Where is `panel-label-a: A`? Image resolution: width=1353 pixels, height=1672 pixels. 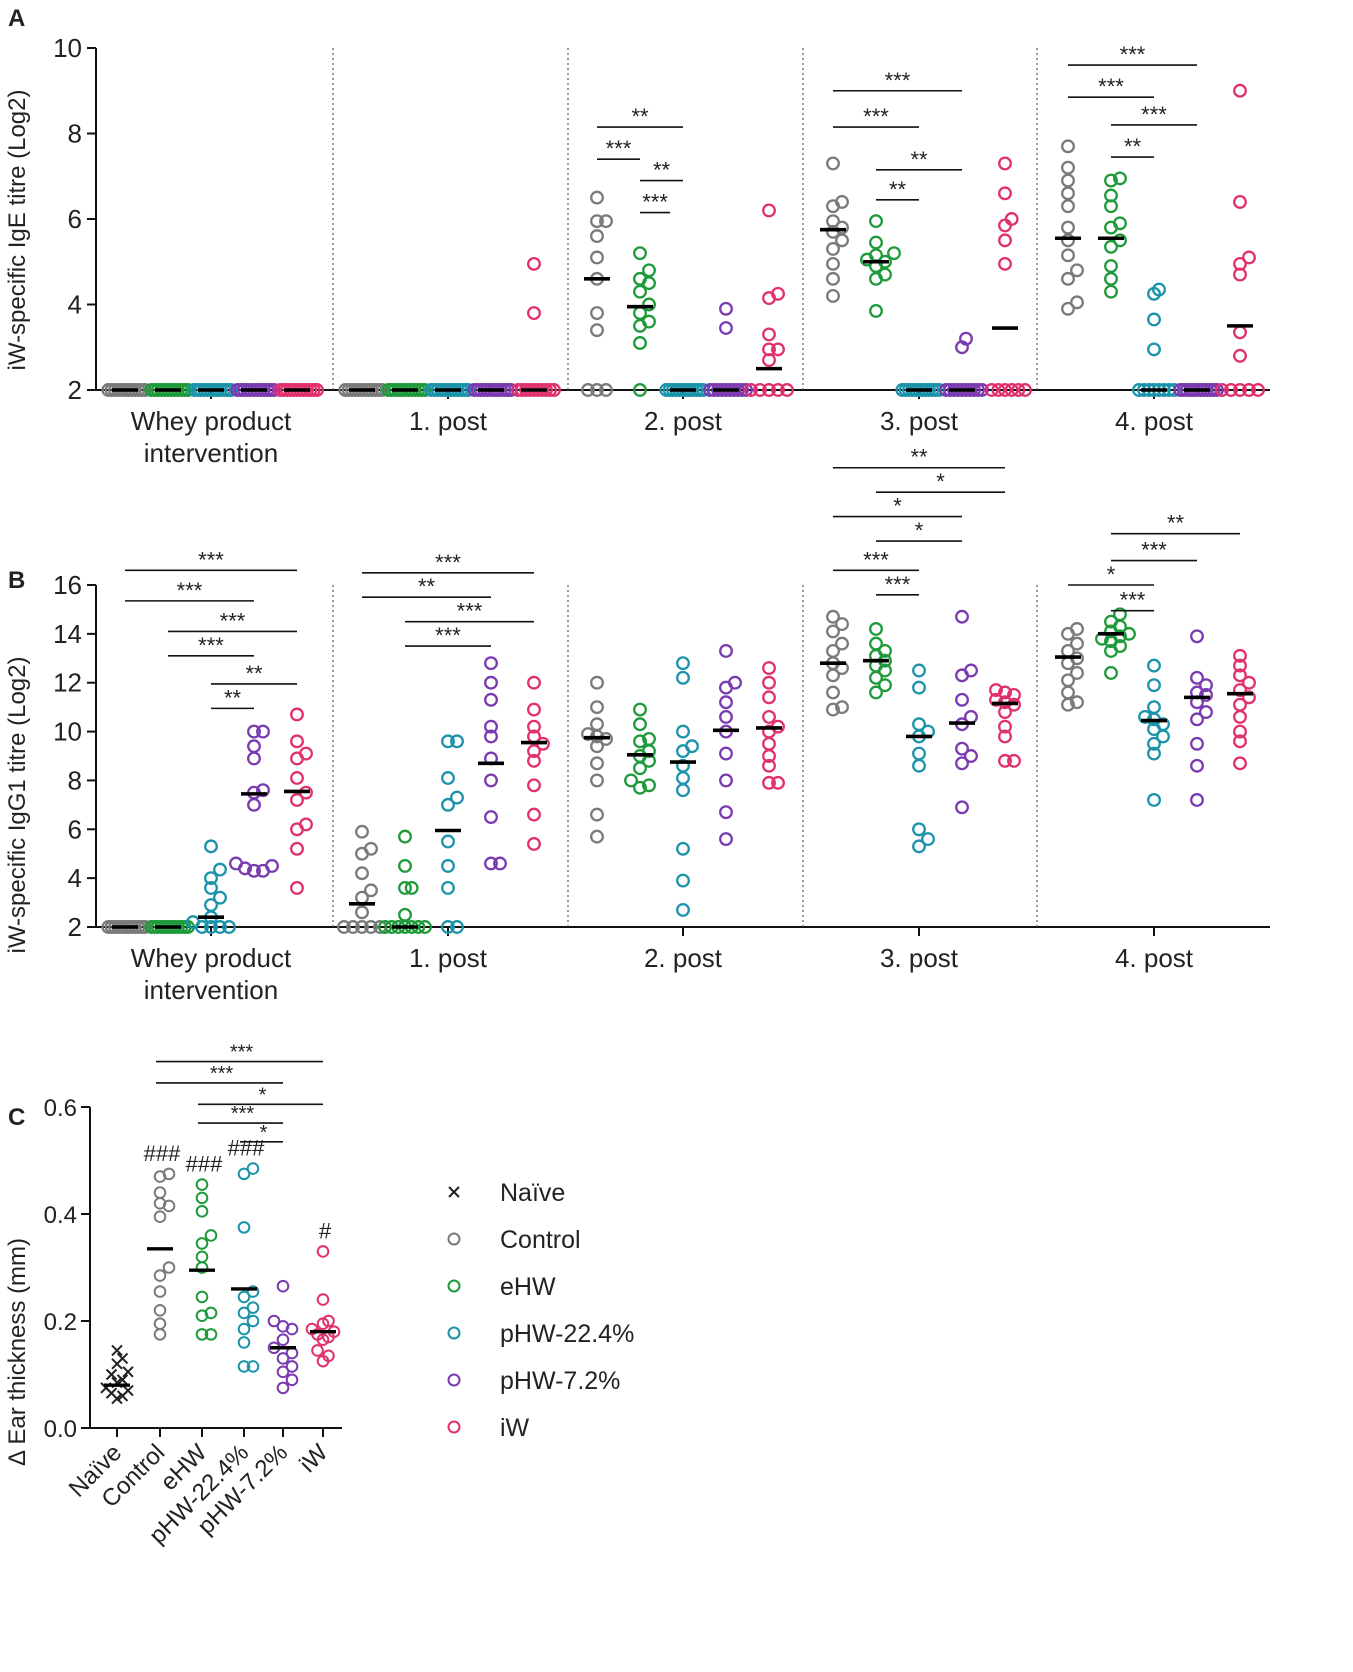
panel-label-a: A is located at coordinates (16, 18).